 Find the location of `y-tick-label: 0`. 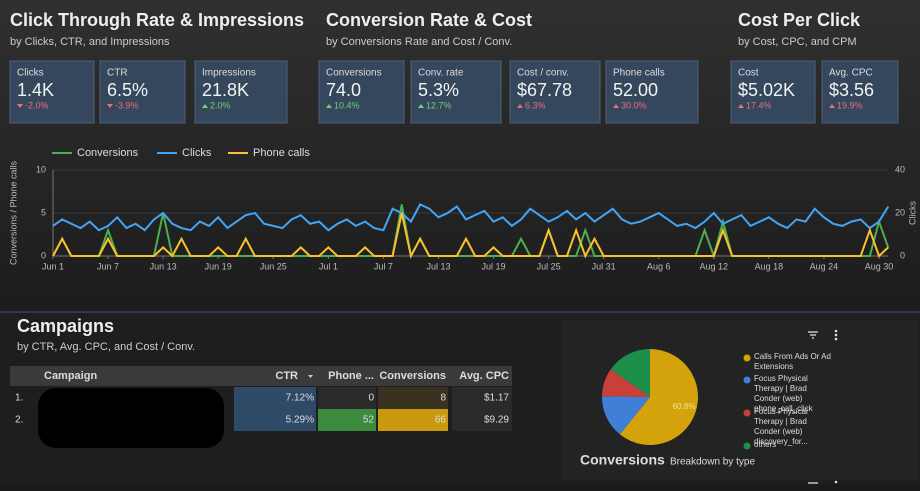

y-tick-label: 0 is located at coordinates (43, 255).